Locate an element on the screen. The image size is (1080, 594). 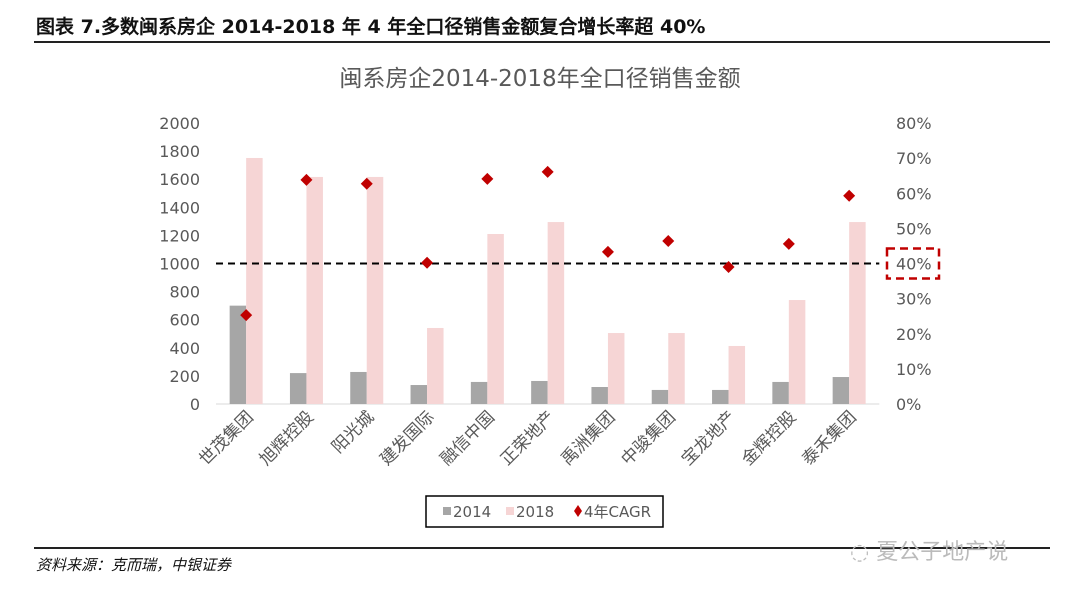
y-tick-label: 400 is located at coordinates (184, 348).